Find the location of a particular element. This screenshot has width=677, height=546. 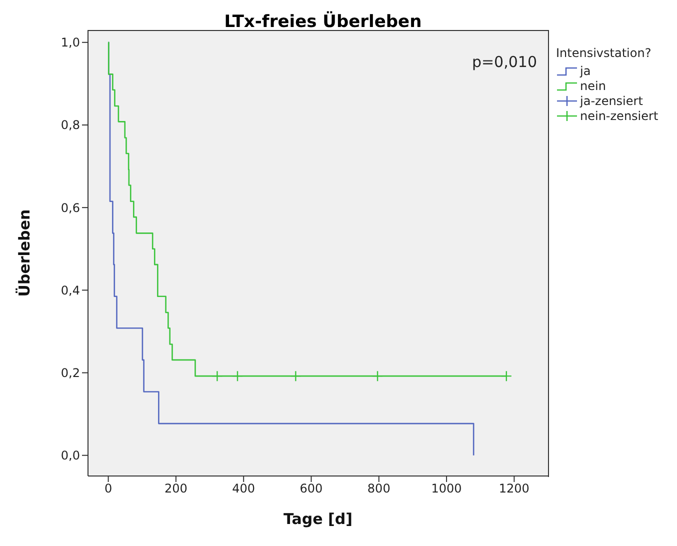

x-tick-label: 600 is located at coordinates (311, 489).